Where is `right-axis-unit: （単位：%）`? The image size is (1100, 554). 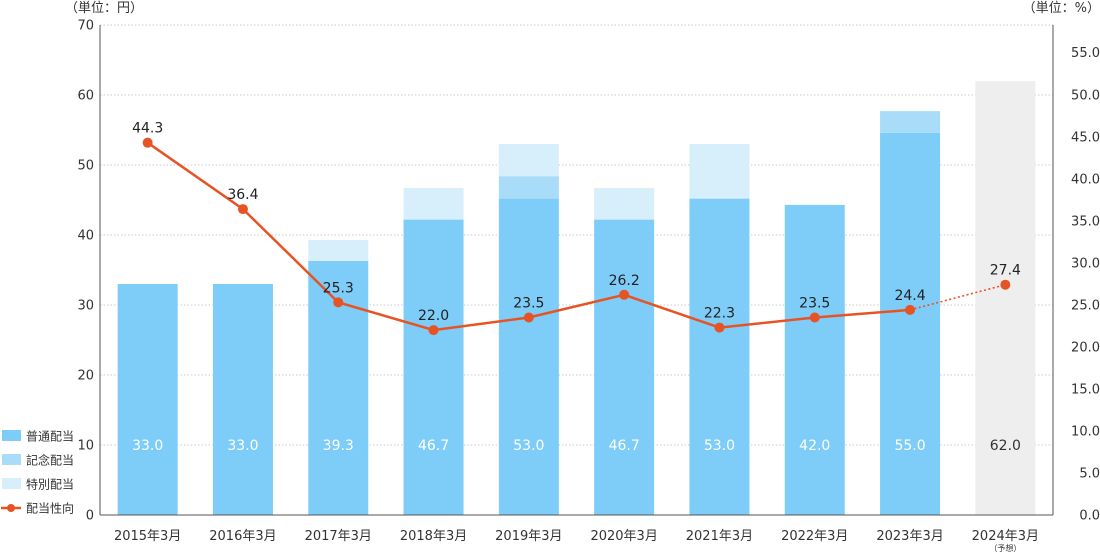
right-axis-unit: （単位：%） is located at coordinates (1061, 8).